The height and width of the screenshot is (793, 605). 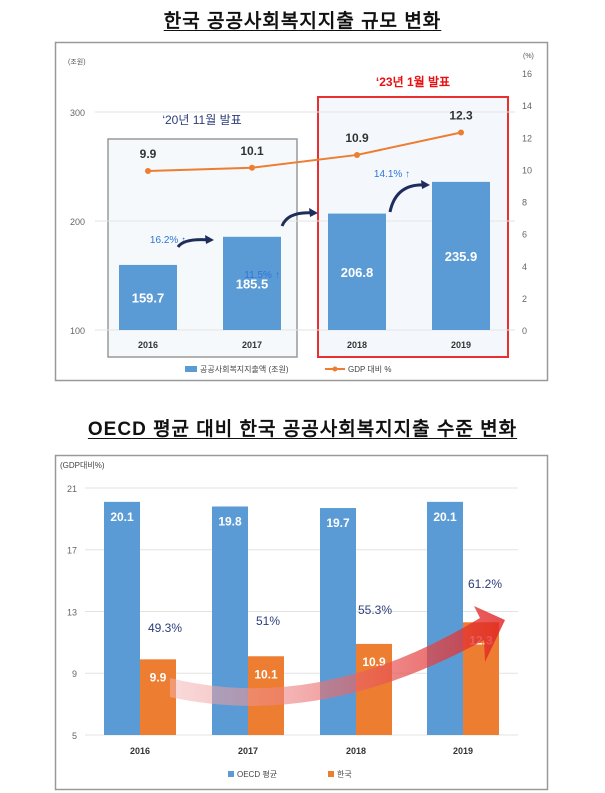 I want to click on line-value-label: 10.1, so click(x=252, y=151).